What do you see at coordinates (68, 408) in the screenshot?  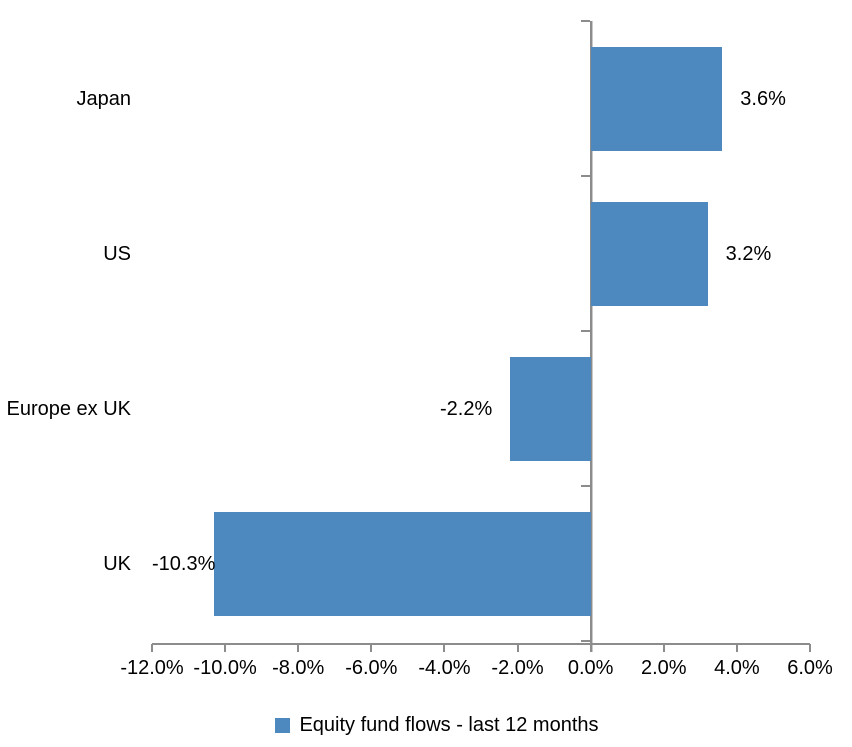 I see `category-label: Europe ex UK` at bounding box center [68, 408].